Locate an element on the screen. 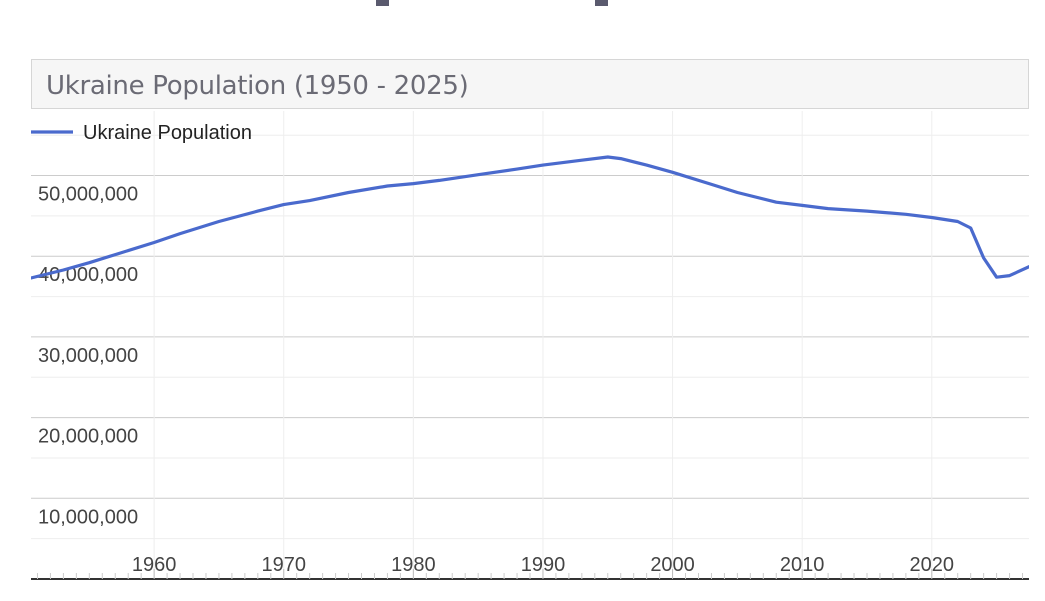  cropped-heading-fragment is located at coordinates (492, 4).